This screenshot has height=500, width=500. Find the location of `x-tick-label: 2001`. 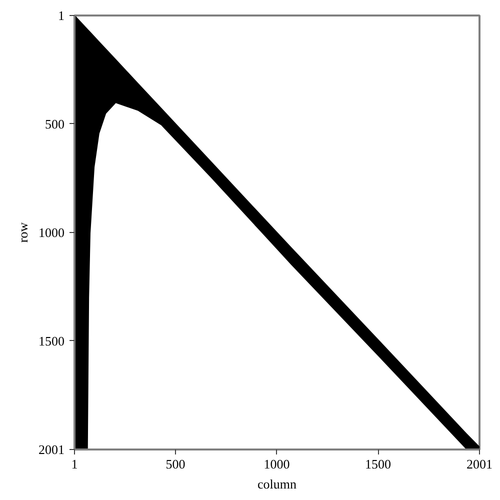

x-tick-label: 2001 is located at coordinates (479, 464).